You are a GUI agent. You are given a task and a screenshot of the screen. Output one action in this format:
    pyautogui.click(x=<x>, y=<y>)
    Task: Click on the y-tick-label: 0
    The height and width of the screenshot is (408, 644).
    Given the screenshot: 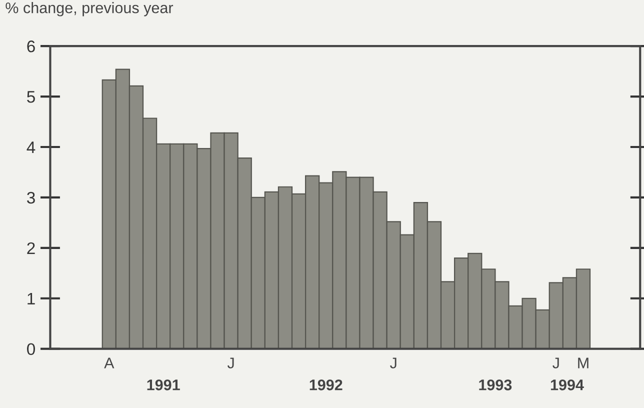 What is the action you would take?
    pyautogui.click(x=31, y=349)
    